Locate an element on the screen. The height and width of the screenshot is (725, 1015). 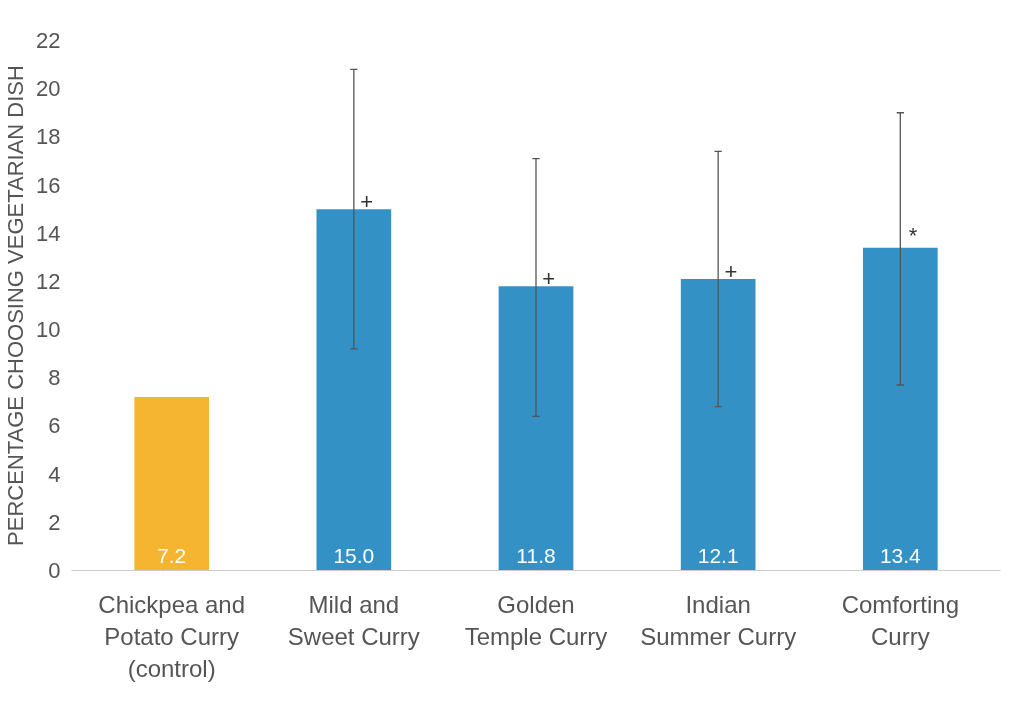
y-tick-label: 0 is located at coordinates (54, 570).